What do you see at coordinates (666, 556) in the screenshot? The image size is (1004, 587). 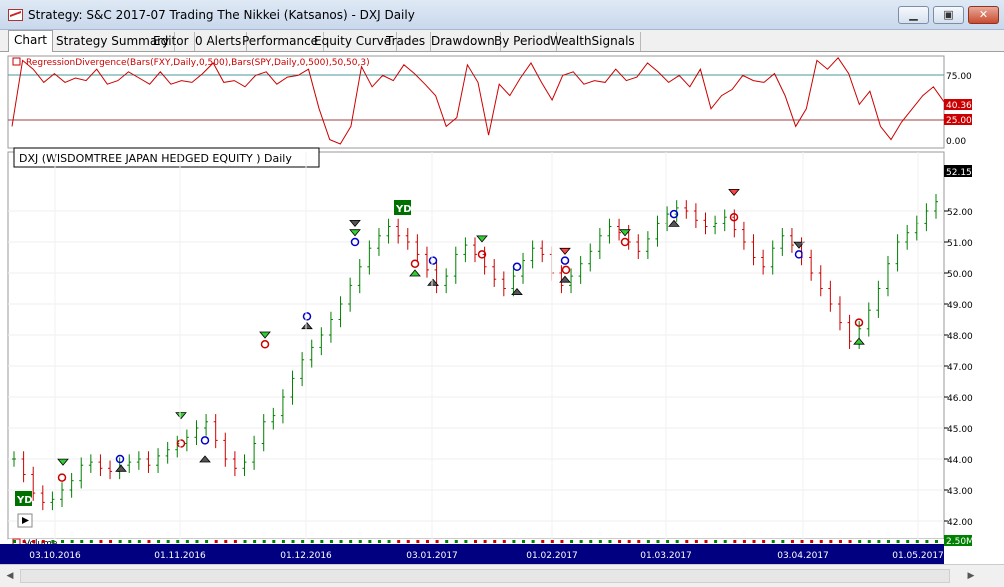 I see `date-tick-label: 01.03.2017` at bounding box center [666, 556].